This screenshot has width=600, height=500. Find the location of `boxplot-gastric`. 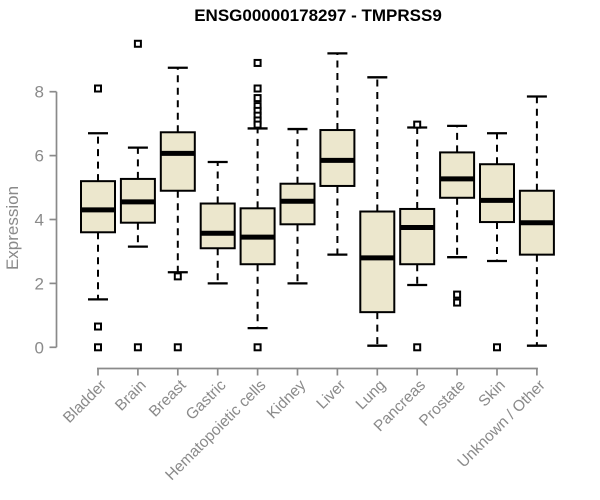

boxplot-gastric is located at coordinates (217, 222).